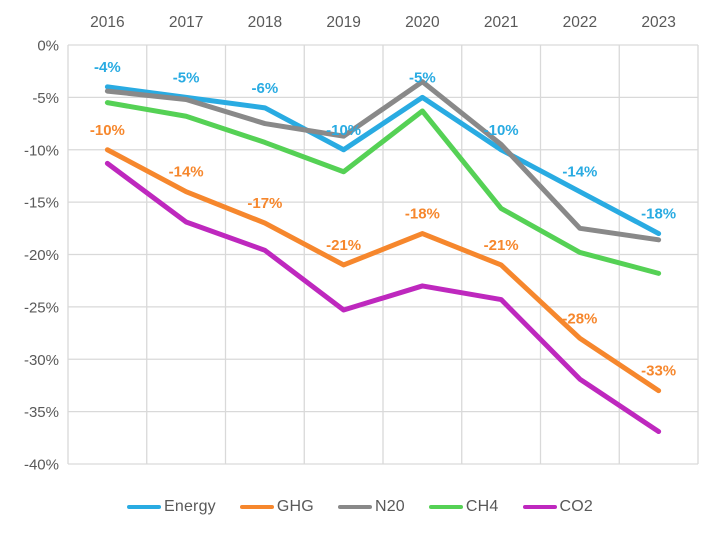 The height and width of the screenshot is (538, 720). I want to click on data-label-ghg: -18%, so click(422, 214).